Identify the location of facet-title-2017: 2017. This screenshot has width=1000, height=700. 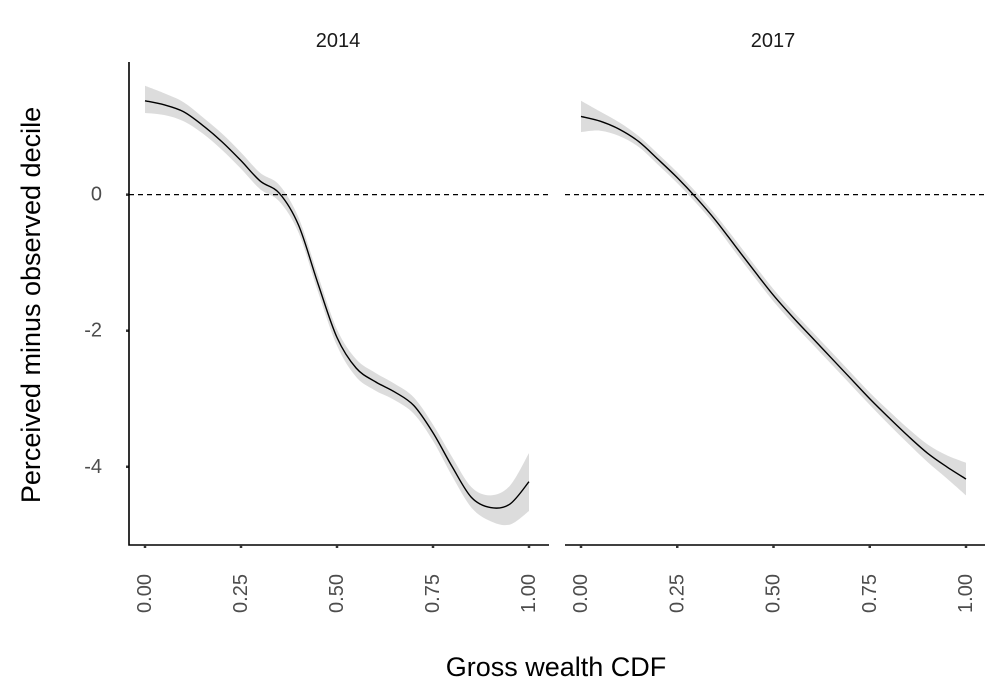
(773, 41).